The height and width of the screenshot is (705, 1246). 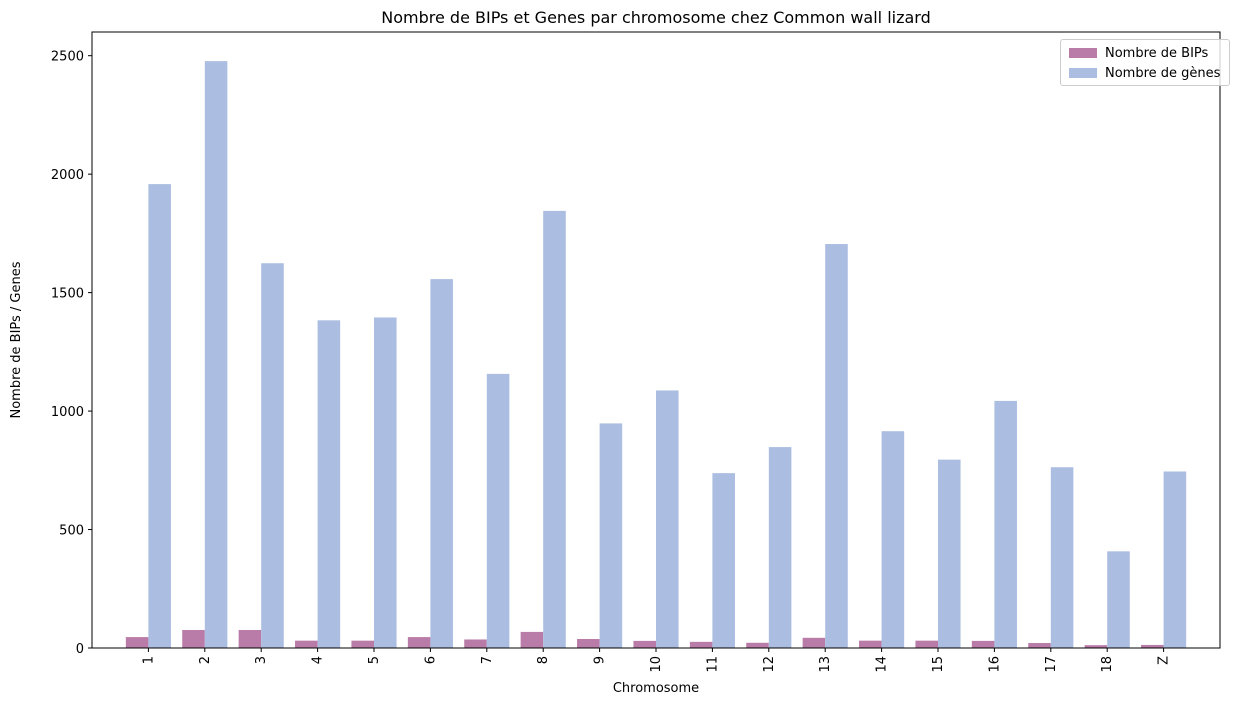 What do you see at coordinates (80, 649) in the screenshot?
I see `y-tick-label: 0` at bounding box center [80, 649].